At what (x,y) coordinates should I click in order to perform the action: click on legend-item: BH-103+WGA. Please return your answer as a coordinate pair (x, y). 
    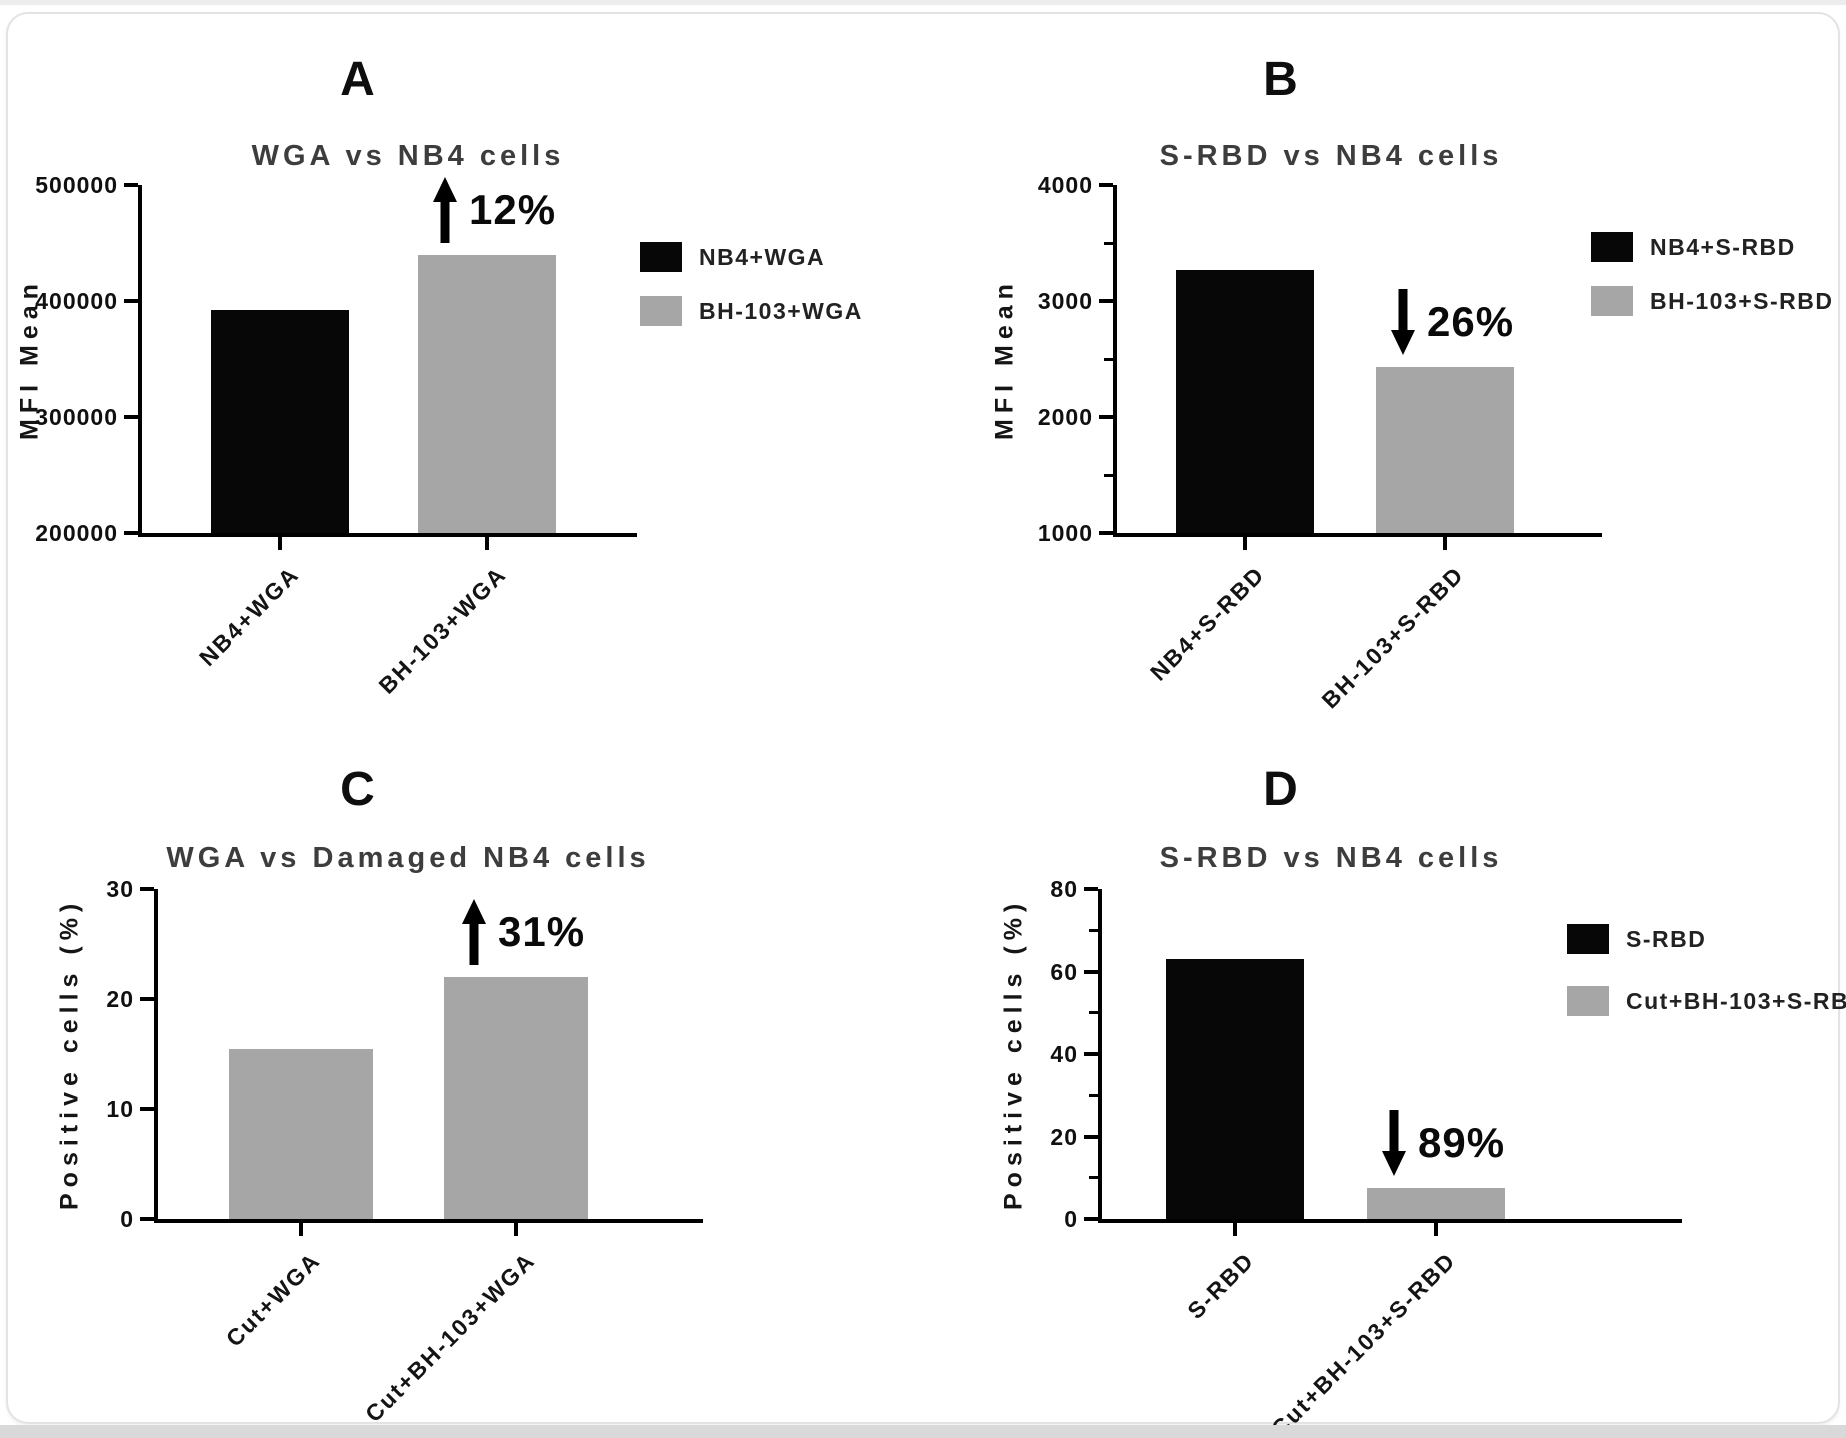
    Looking at the image, I should click on (751, 311).